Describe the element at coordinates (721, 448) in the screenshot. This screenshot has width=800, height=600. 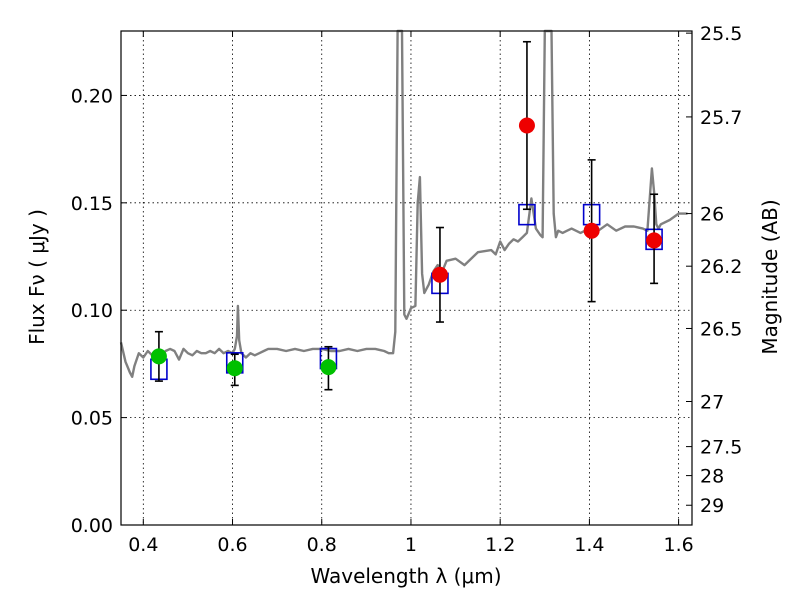
I see `y2-tick-label: 27.5` at that location.